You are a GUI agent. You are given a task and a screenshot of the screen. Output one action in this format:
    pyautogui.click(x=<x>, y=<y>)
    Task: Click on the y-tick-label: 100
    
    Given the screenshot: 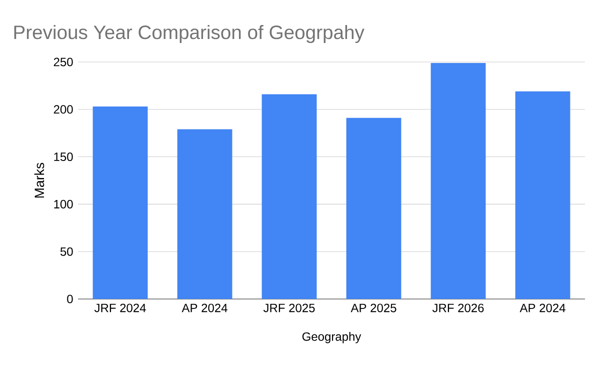 What is the action you would take?
    pyautogui.click(x=63, y=204)
    